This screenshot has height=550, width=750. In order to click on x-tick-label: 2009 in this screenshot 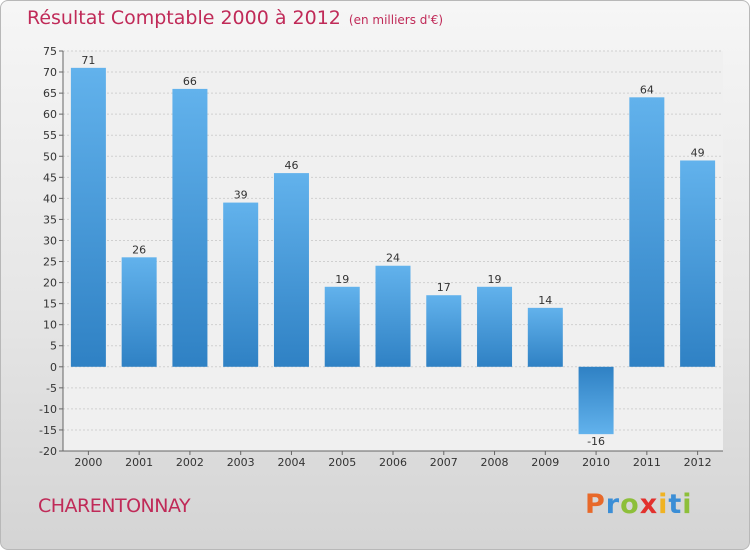, I will do `click(545, 462)`.